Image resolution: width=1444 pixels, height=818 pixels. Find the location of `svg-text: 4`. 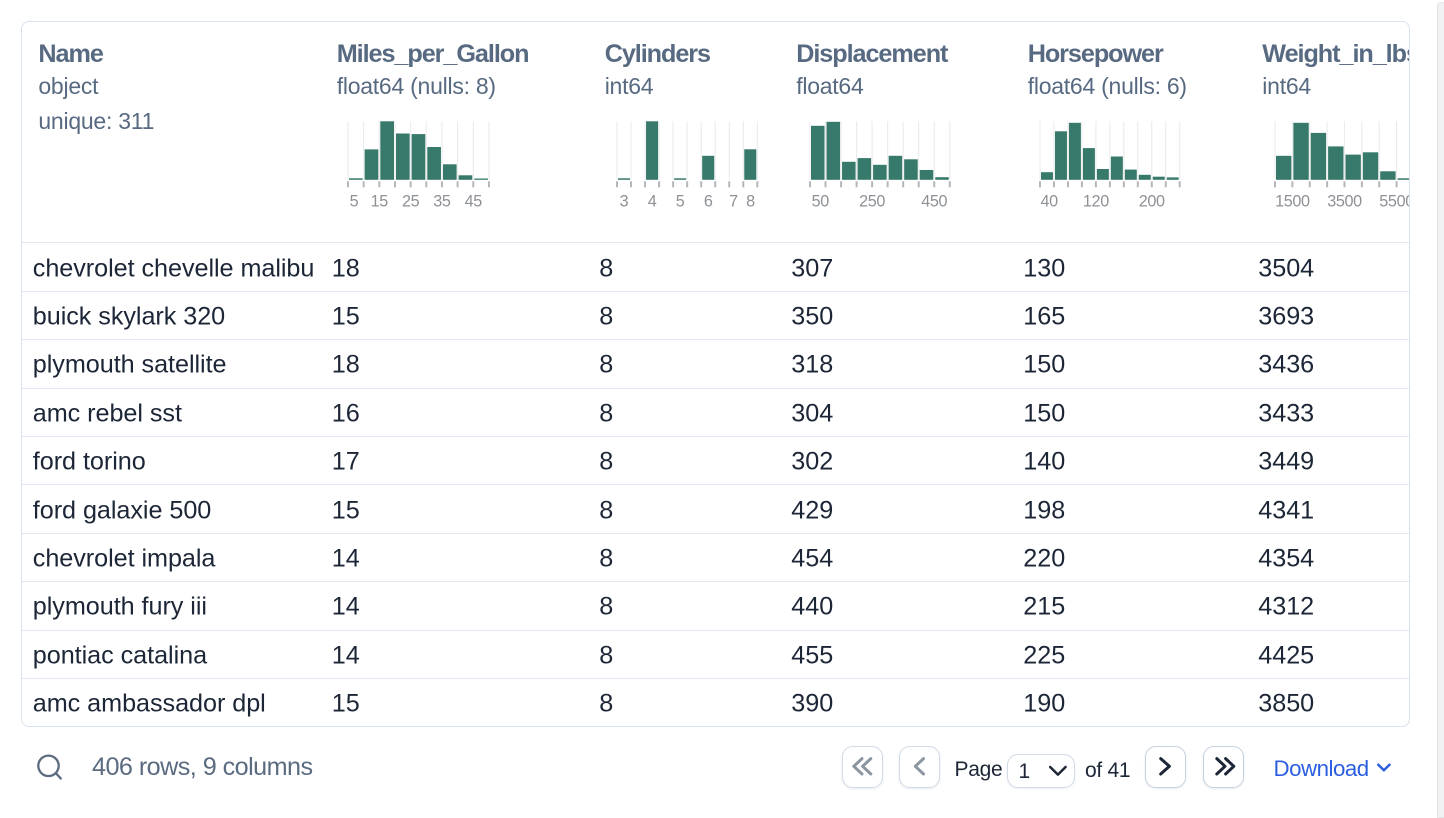

svg-text: 4 is located at coordinates (652, 202).